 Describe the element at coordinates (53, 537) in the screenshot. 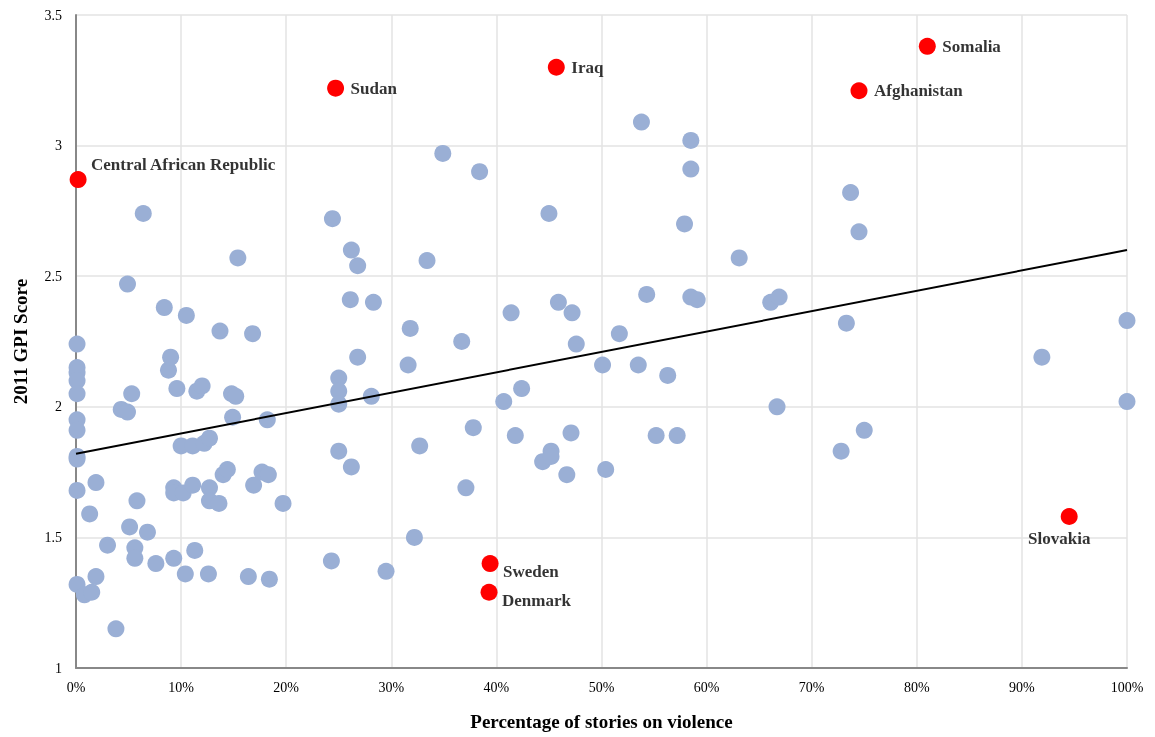

I see `y-tick-label: 1.5` at that location.